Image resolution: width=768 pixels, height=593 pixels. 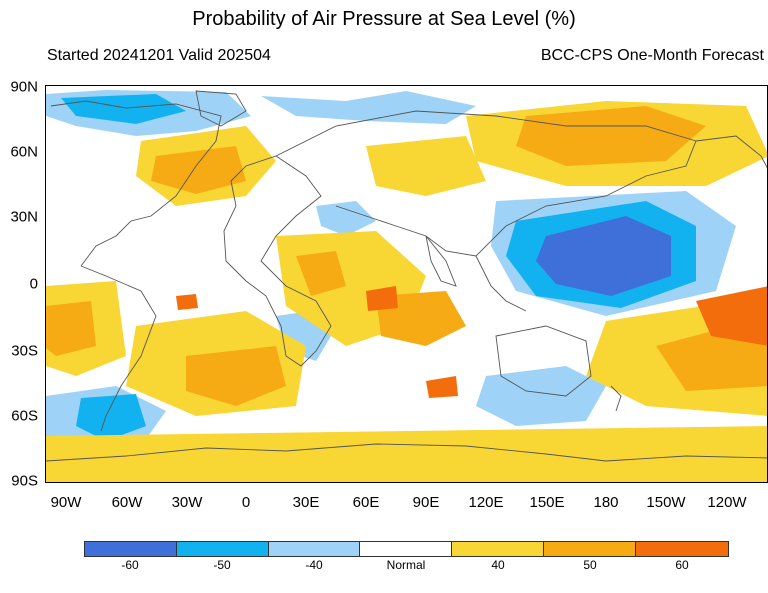 I want to click on deep-orange-regions, so click(x=471, y=342).